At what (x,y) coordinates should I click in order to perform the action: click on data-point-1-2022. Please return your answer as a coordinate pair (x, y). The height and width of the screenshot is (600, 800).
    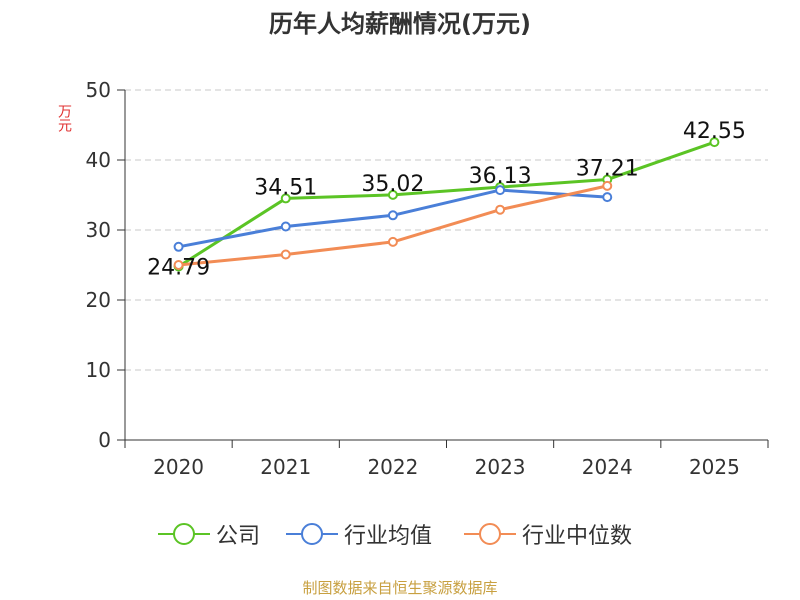
    Looking at the image, I should click on (392, 215).